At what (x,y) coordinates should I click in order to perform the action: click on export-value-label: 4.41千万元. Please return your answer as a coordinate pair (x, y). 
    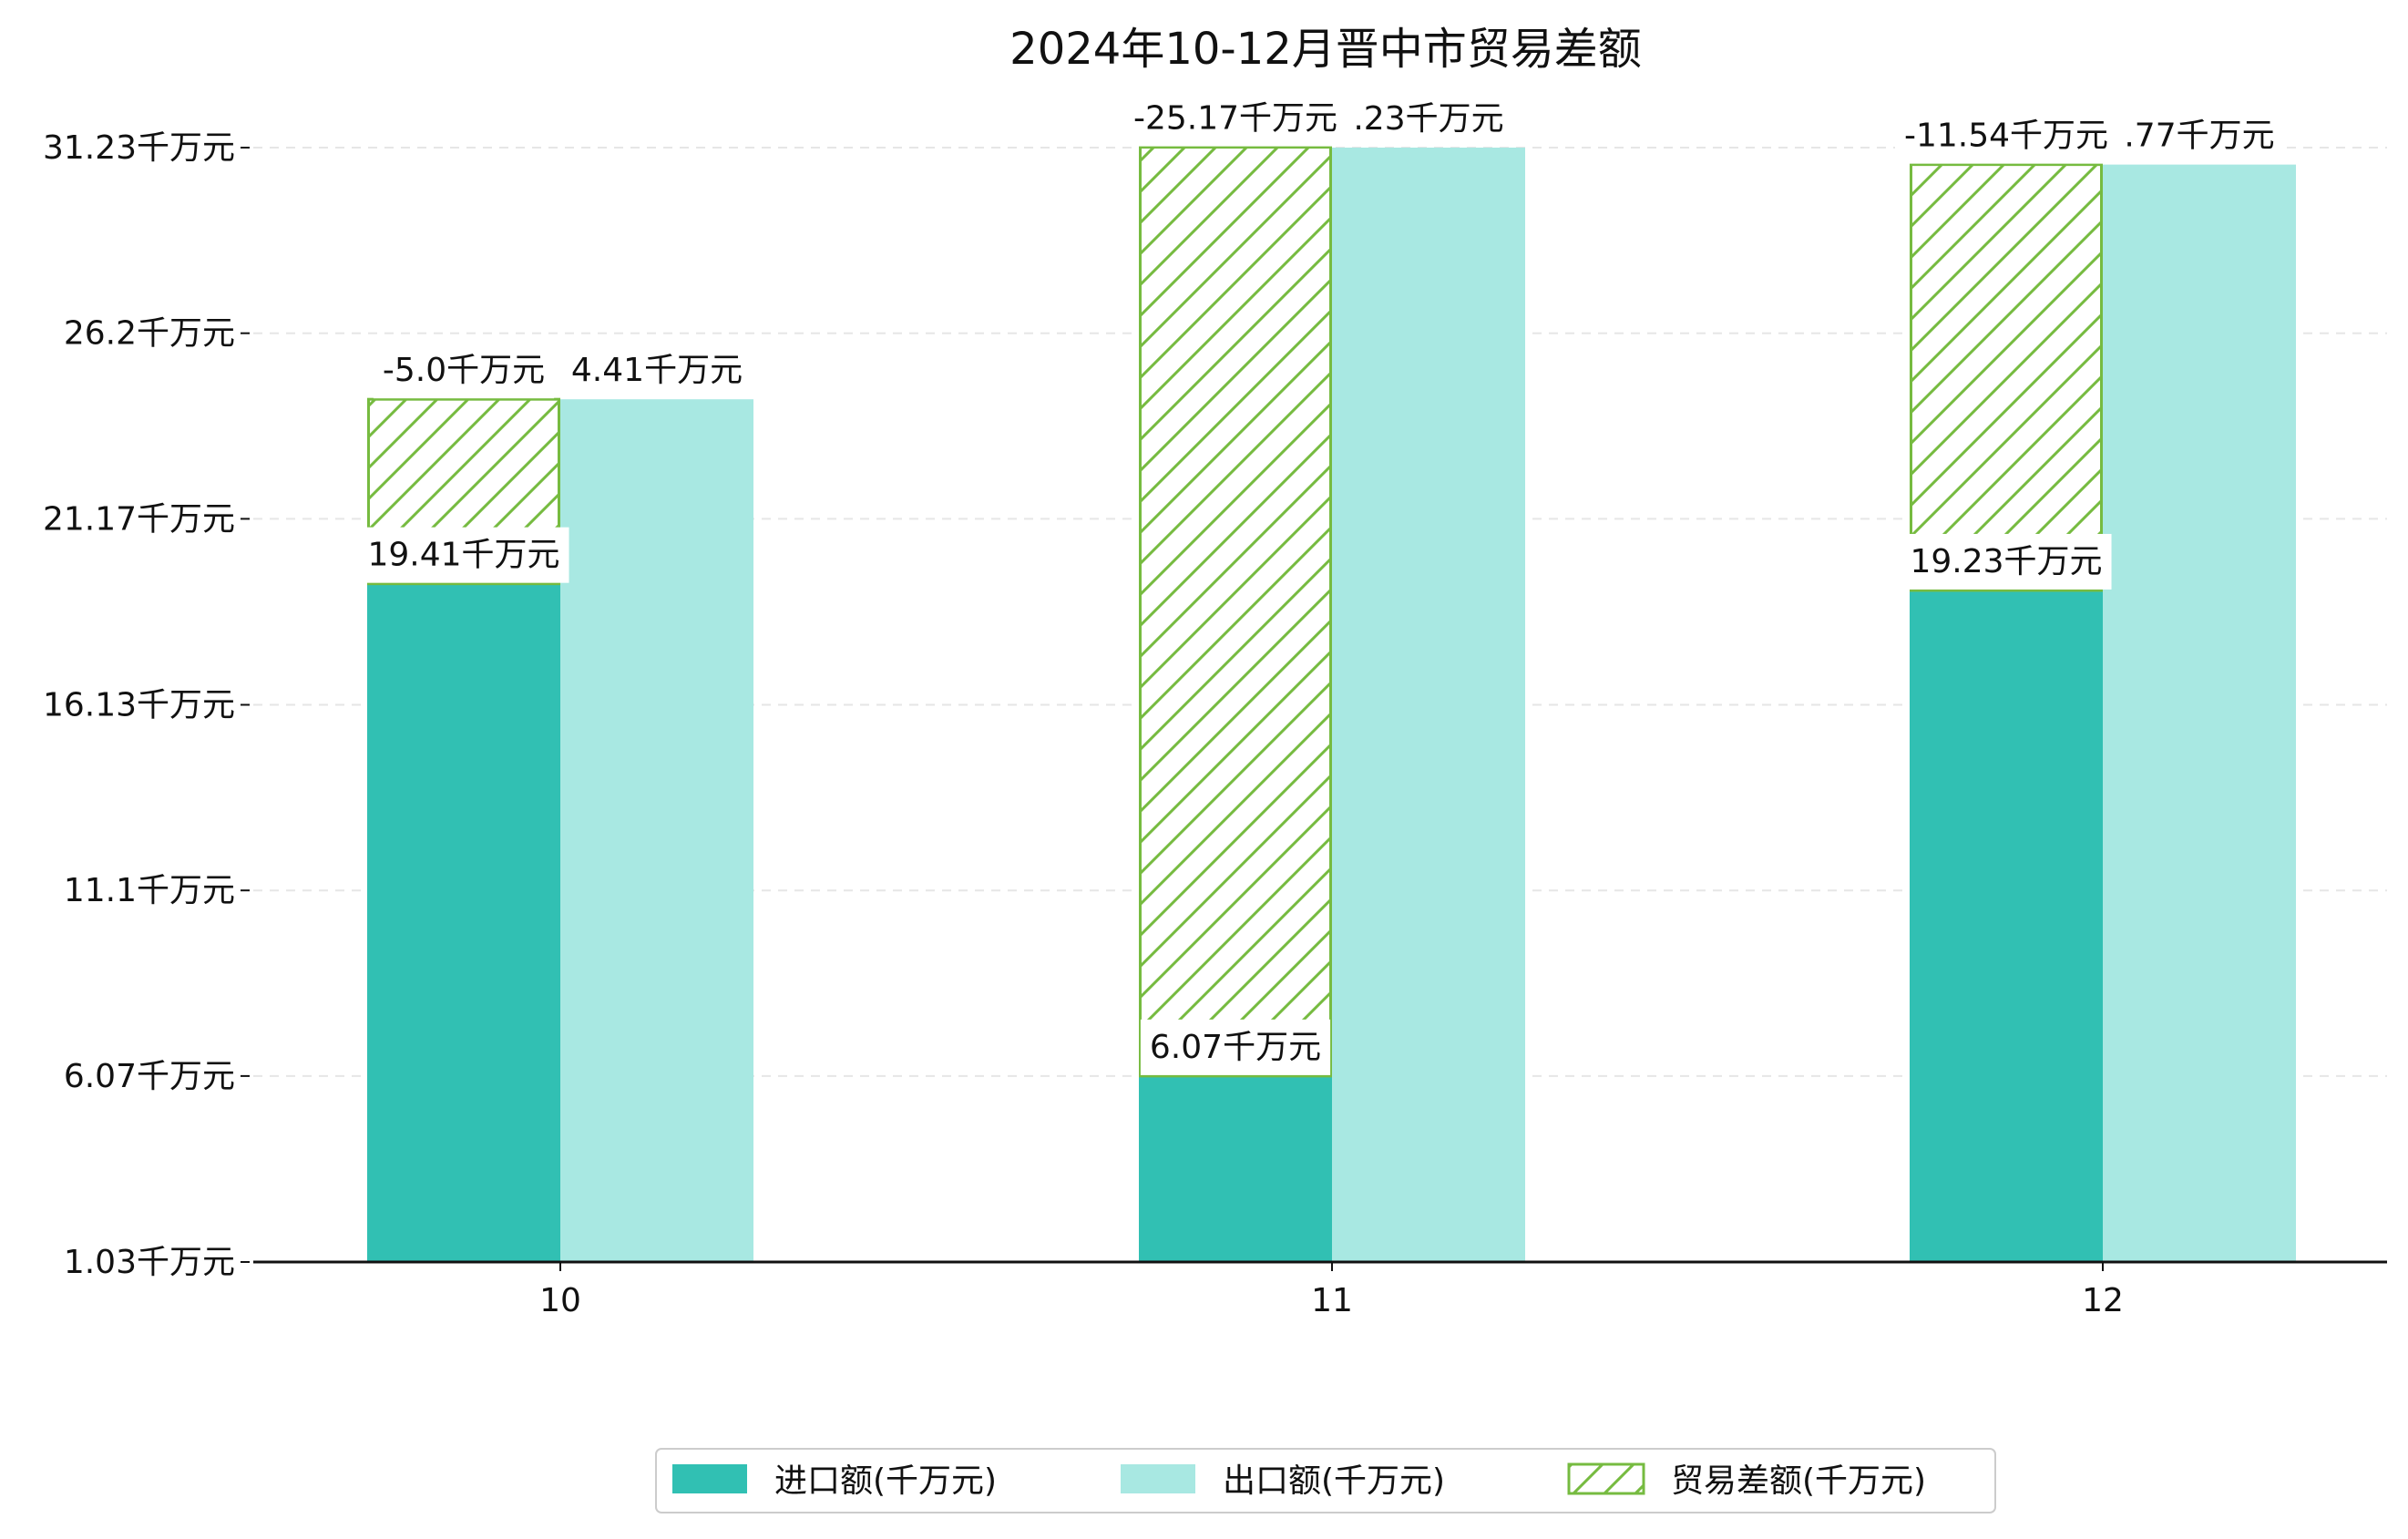
    Looking at the image, I should click on (657, 370).